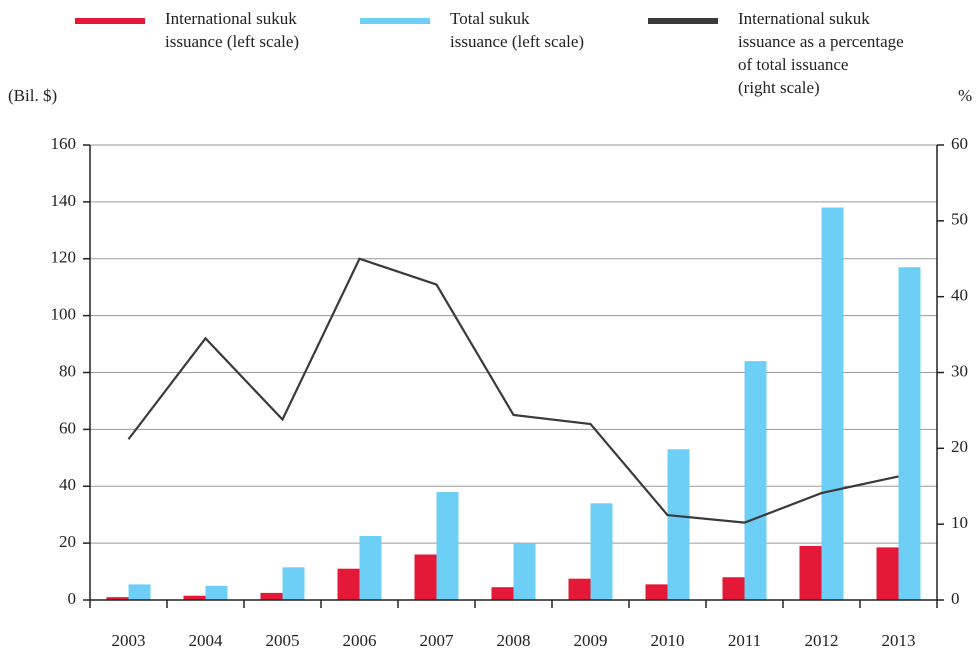 The width and height of the screenshot is (978, 650). Describe the element at coordinates (959, 370) in the screenshot. I see `y2-tick-label: 30` at that location.